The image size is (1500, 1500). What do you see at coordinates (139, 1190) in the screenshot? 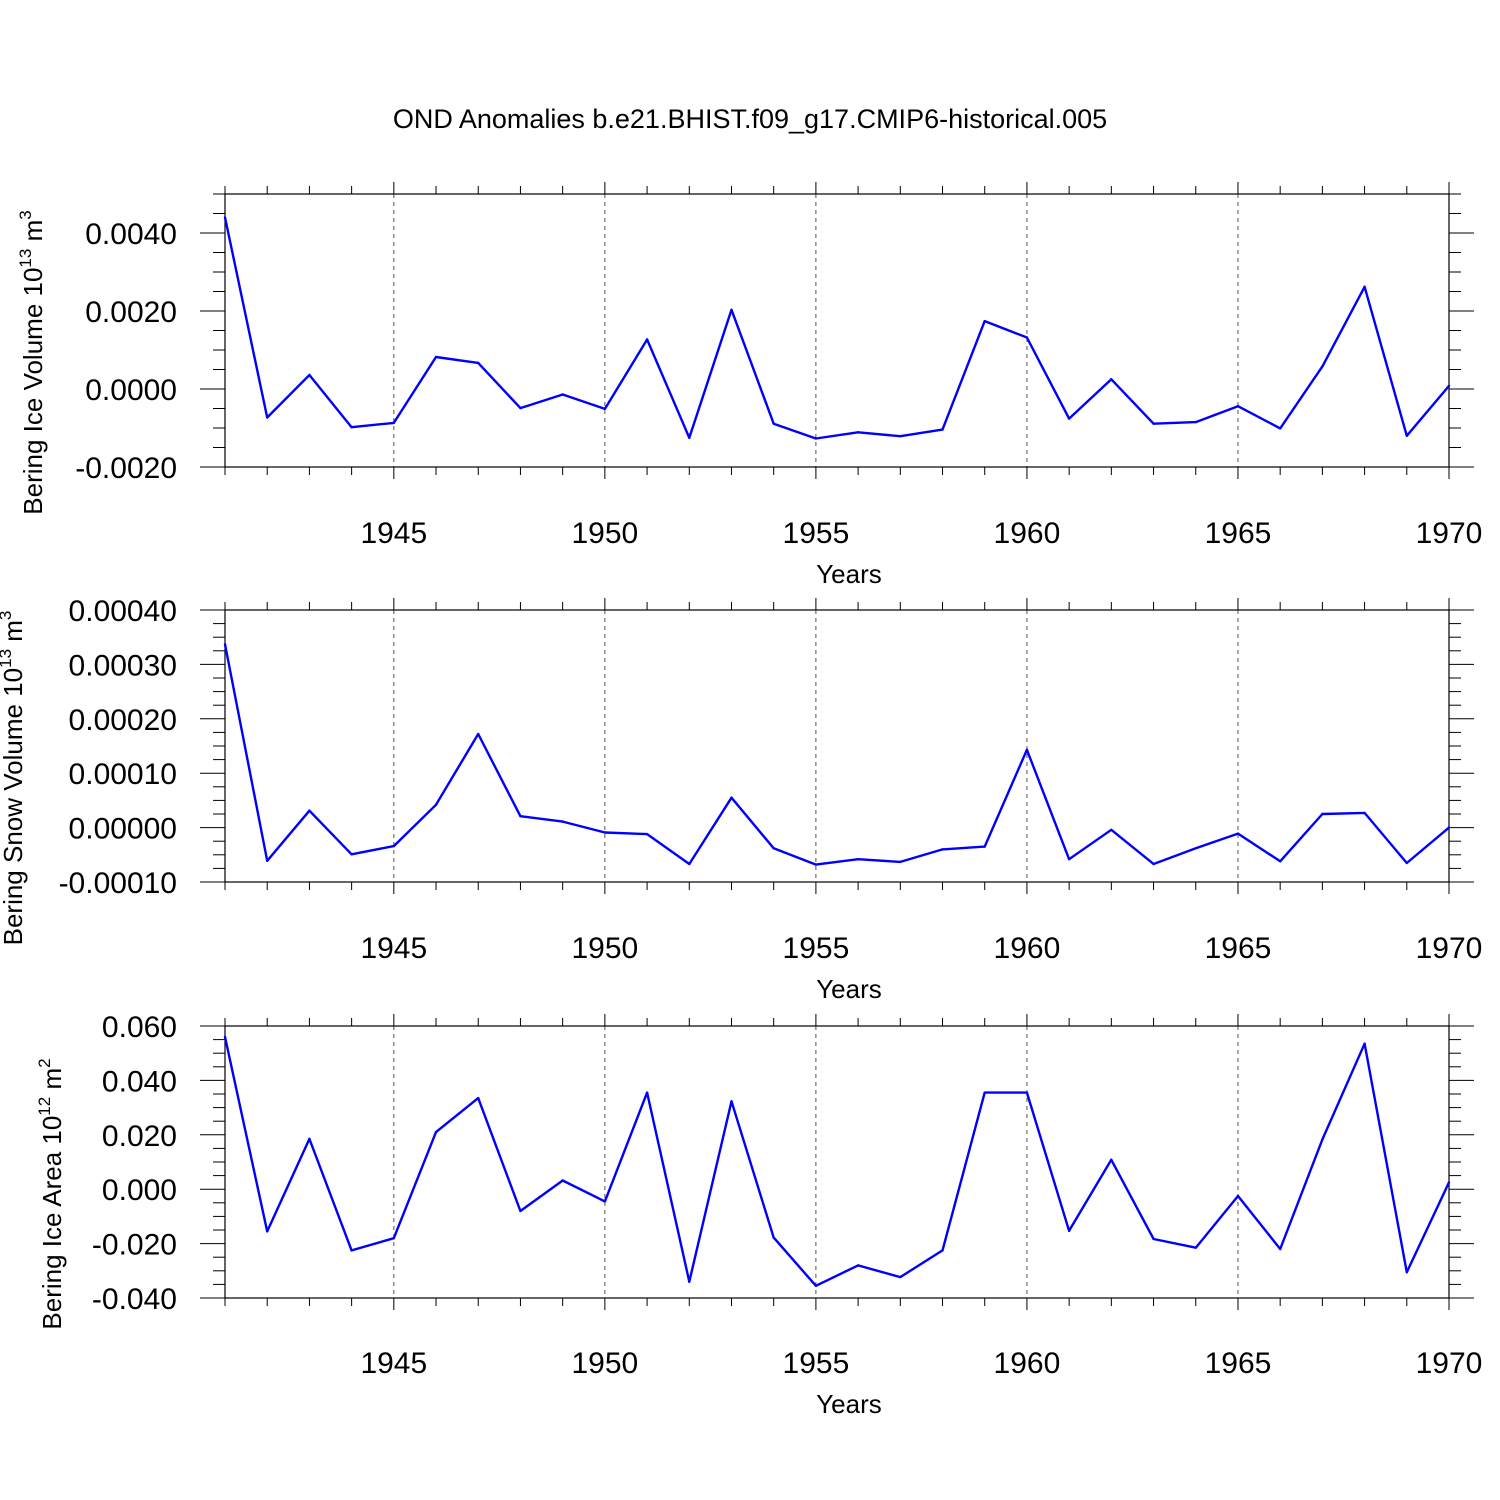
I see `y-tick-label: 0.000` at bounding box center [139, 1190].